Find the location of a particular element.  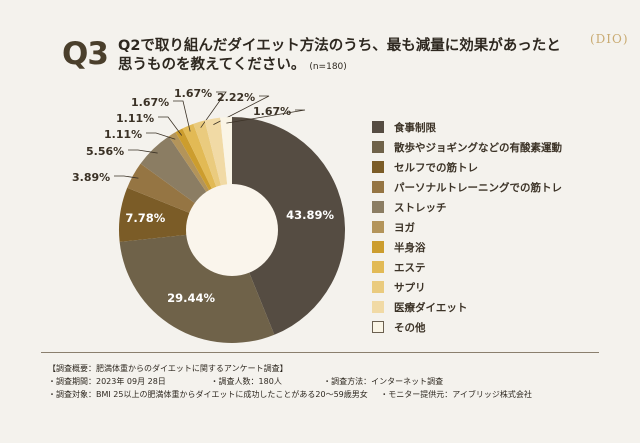

data-label-2: 29.44% is located at coordinates (191, 298).